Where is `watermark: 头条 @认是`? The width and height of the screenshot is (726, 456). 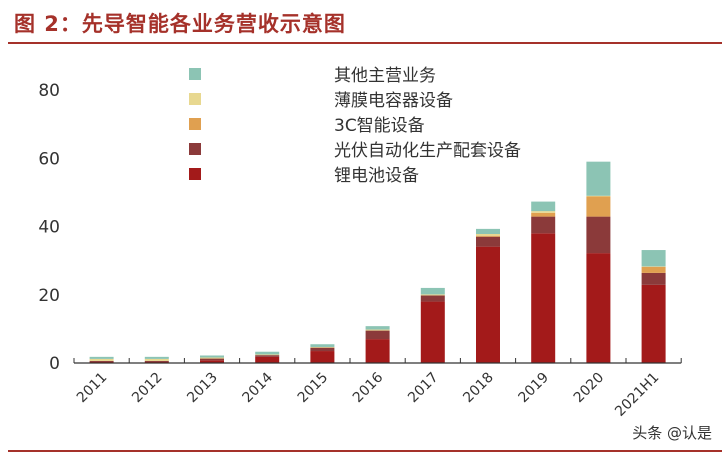
watermark: 头条 @认是 is located at coordinates (672, 433).